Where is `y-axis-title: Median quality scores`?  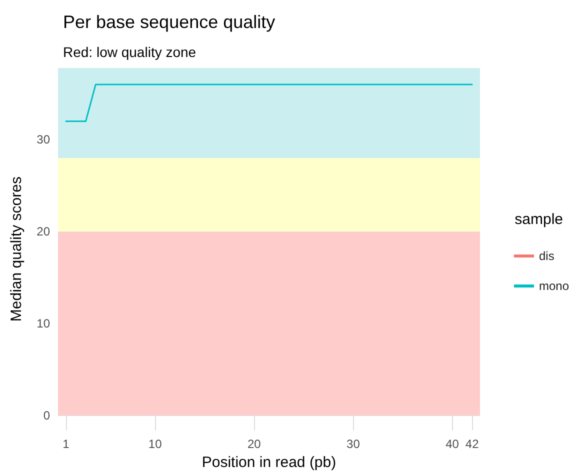 y-axis-title: Median quality scores is located at coordinates (16, 249).